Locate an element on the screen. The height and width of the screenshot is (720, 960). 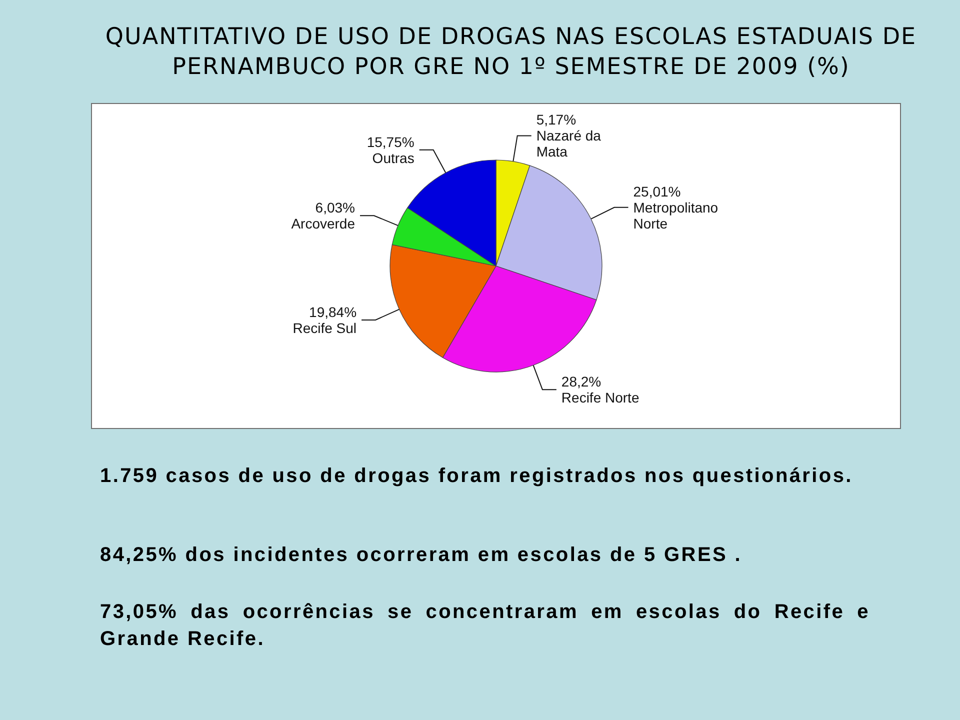
slice-label: Recife Sul is located at coordinates (324, 328).